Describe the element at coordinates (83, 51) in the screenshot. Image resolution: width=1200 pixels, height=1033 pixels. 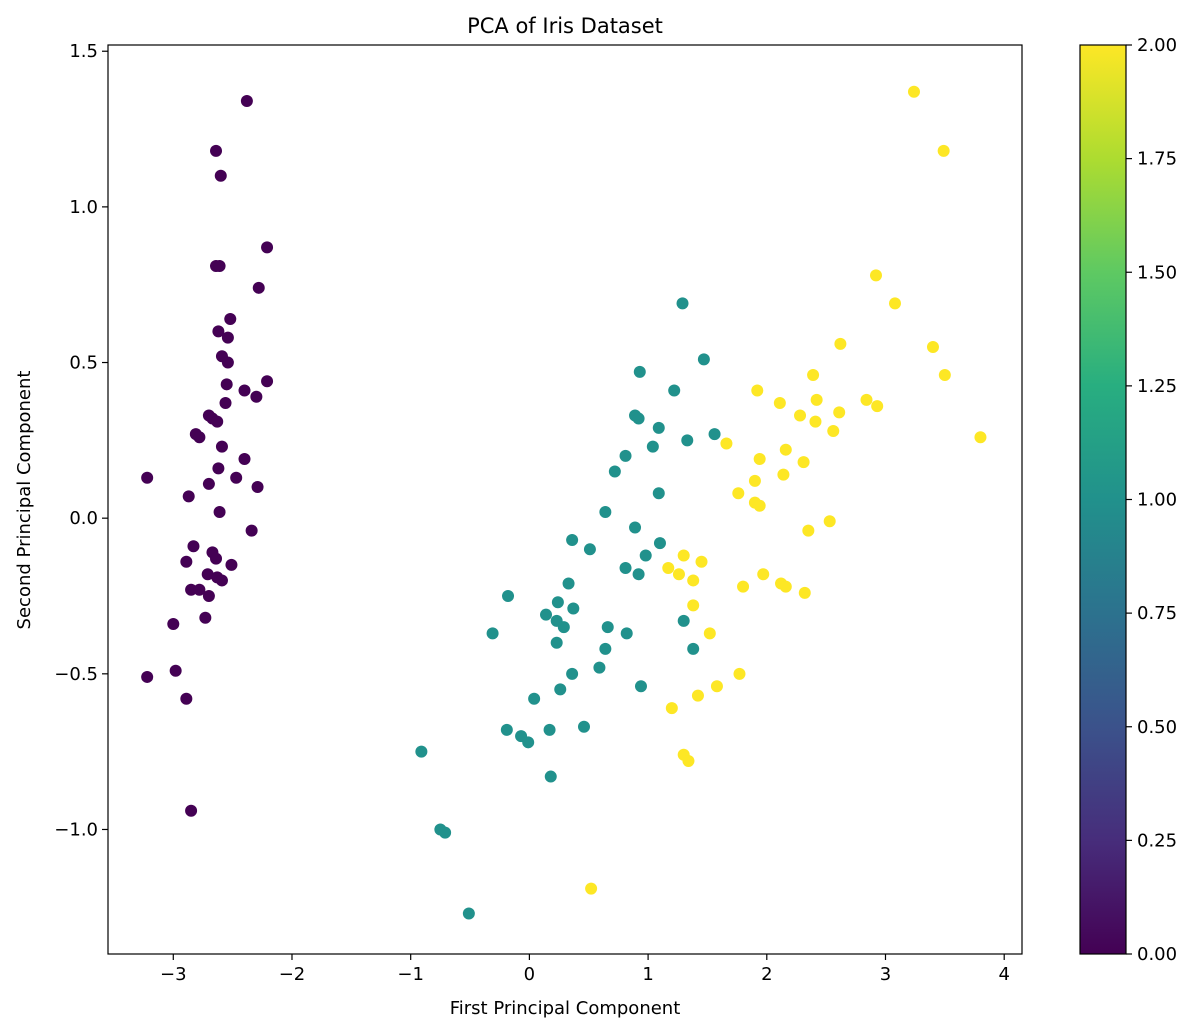
I see `y-tick-label: 1.5` at that location.